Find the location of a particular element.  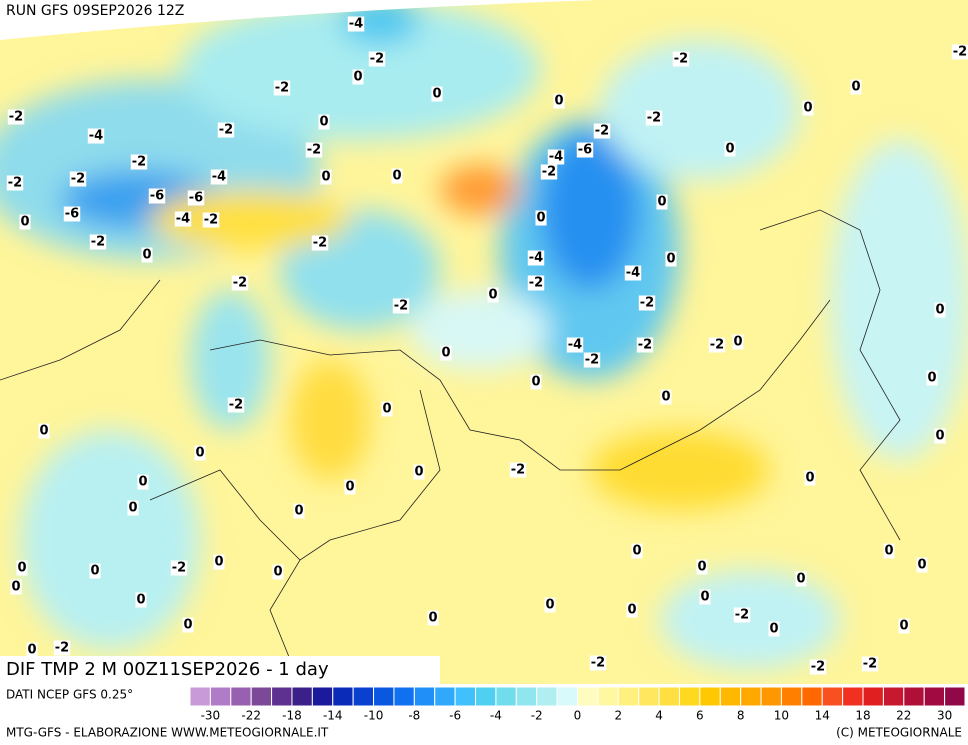

legend-tick-label: -4 is located at coordinates (496, 716).